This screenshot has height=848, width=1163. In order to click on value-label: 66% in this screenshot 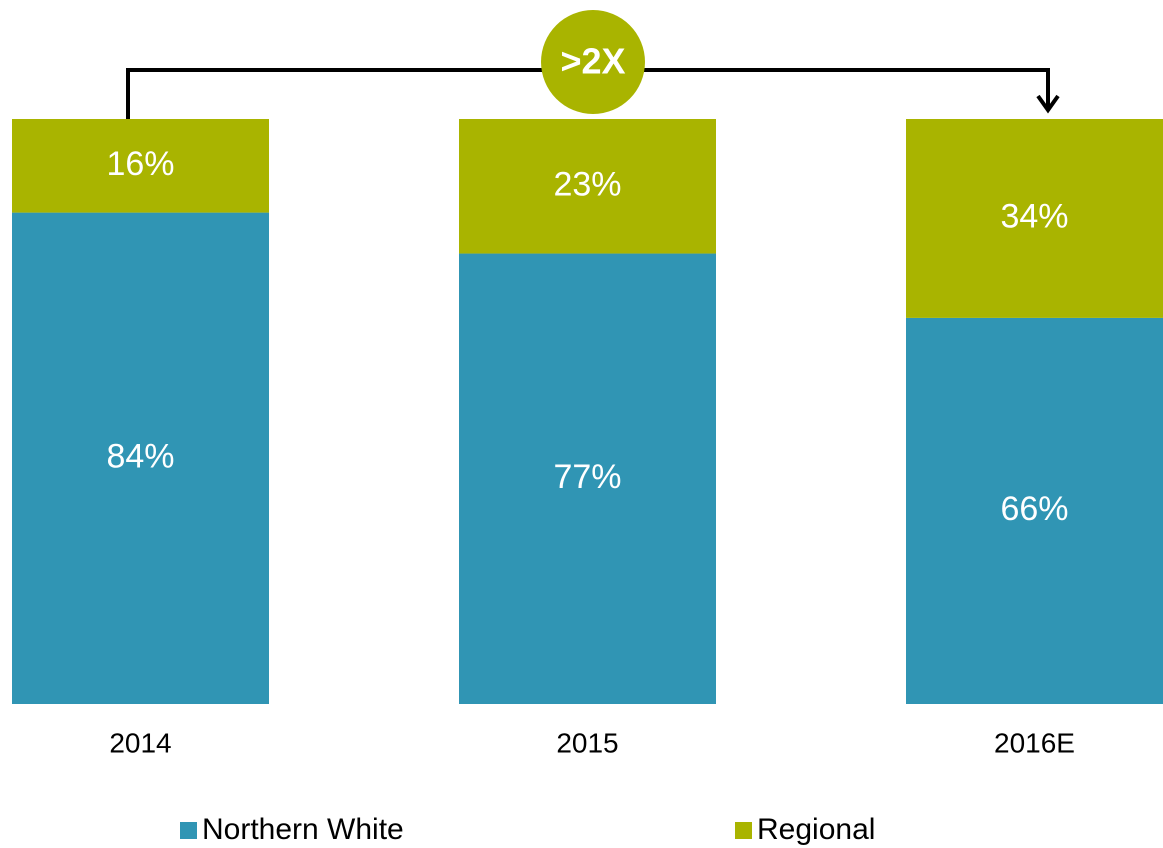, I will do `click(1034, 509)`.